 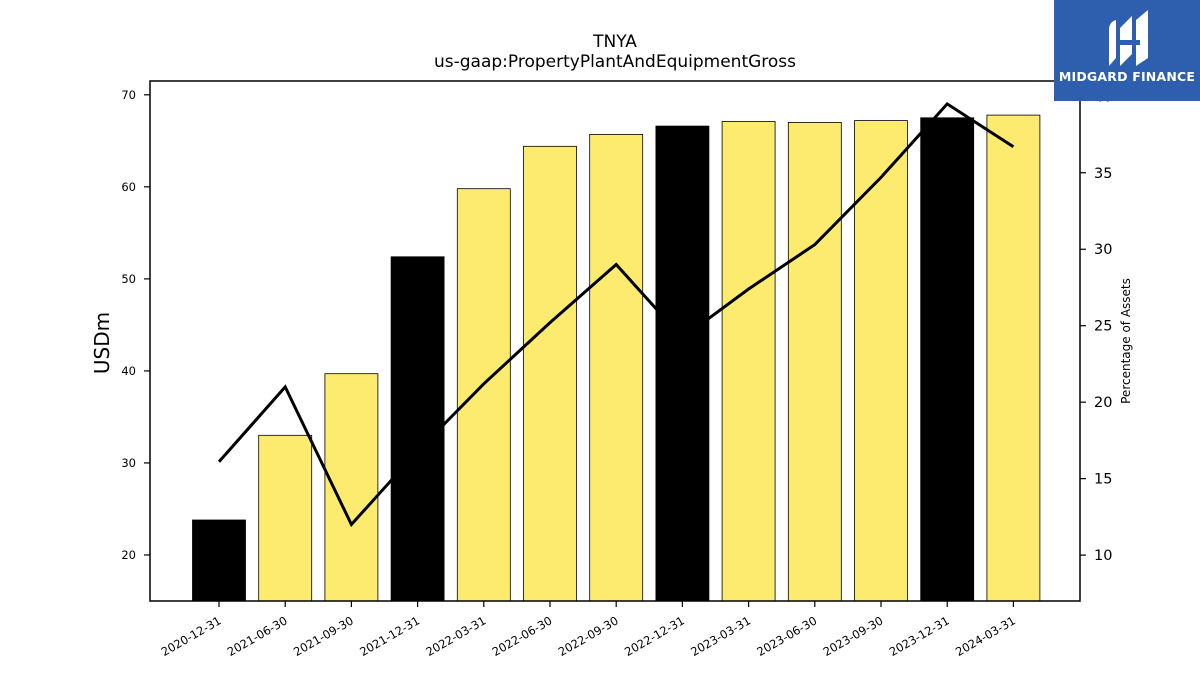 What do you see at coordinates (985, 636) in the screenshot?
I see `x-tick-label-2024-03-31: 2024-03-31` at bounding box center [985, 636].